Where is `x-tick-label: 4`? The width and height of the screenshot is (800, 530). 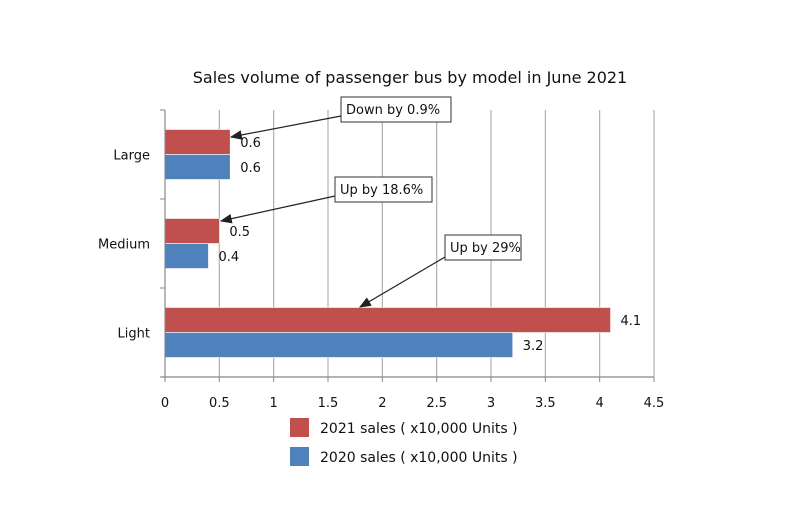 x-tick-label: 4 is located at coordinates (600, 403).